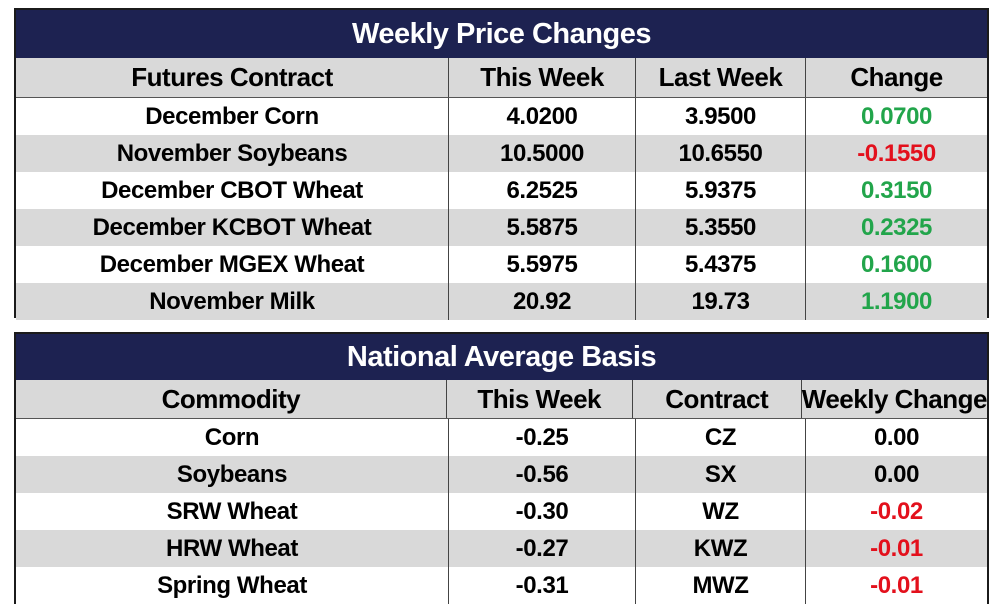  What do you see at coordinates (541, 153) in the screenshot?
I see `this-week-value: 10.5000` at bounding box center [541, 153].